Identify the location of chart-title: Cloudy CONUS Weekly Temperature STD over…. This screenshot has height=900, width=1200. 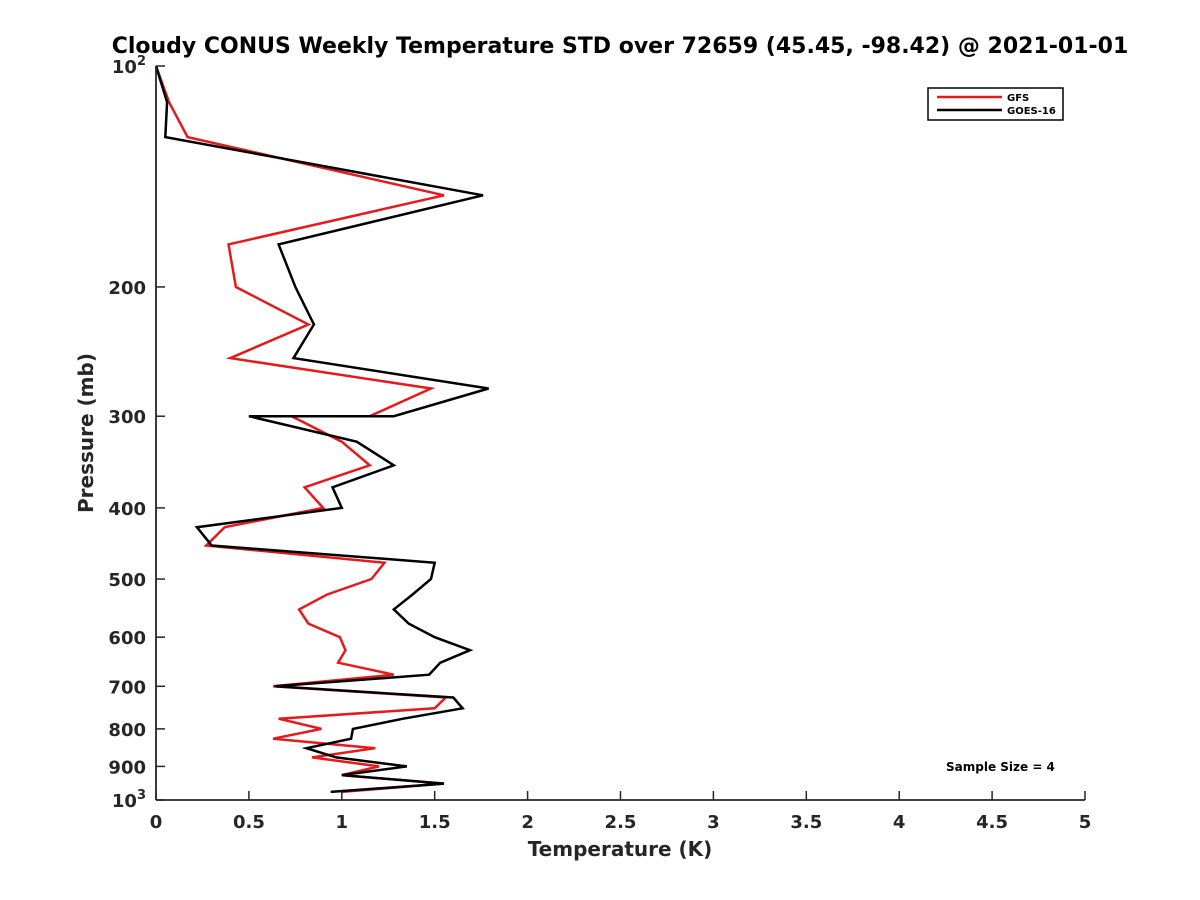
(620, 46).